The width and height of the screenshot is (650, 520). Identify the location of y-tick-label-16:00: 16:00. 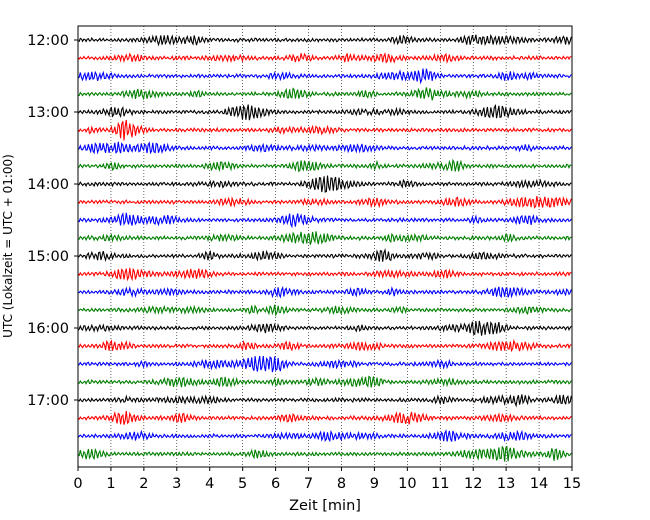
(48, 329).